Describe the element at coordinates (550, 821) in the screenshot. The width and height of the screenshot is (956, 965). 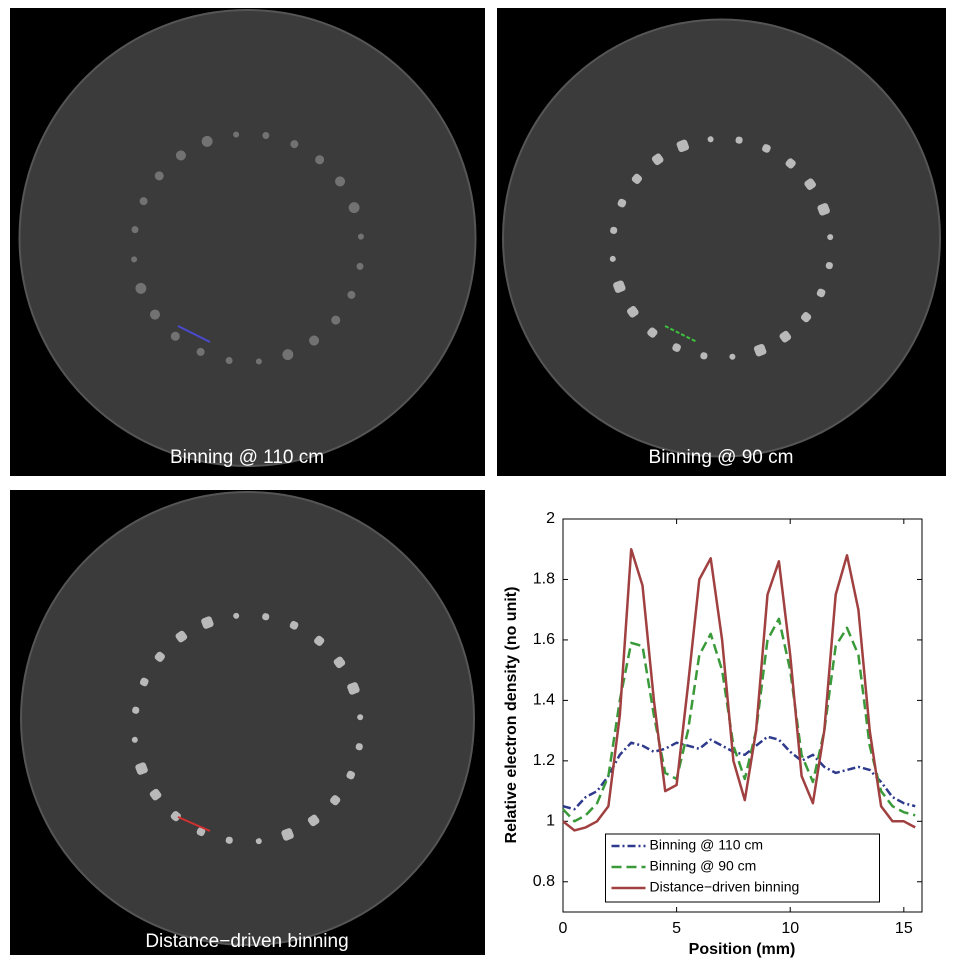
I see `y-tick-label: 1` at that location.